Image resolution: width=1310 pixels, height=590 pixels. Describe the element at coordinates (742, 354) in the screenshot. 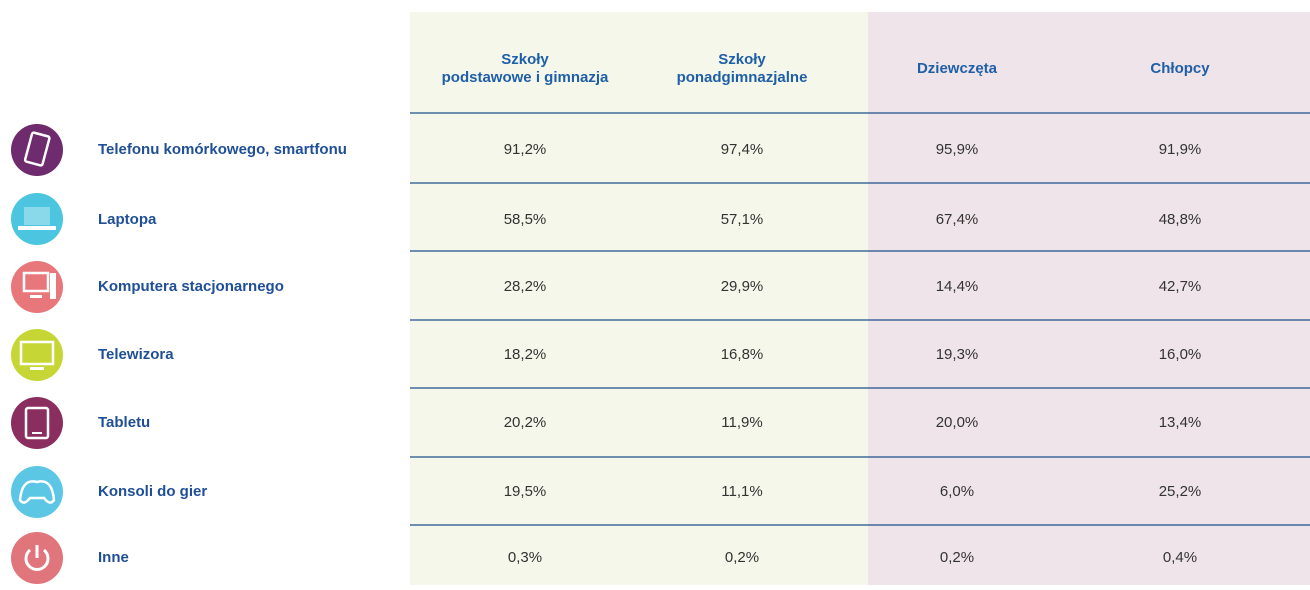

I see `cell-value: 16,8%` at that location.